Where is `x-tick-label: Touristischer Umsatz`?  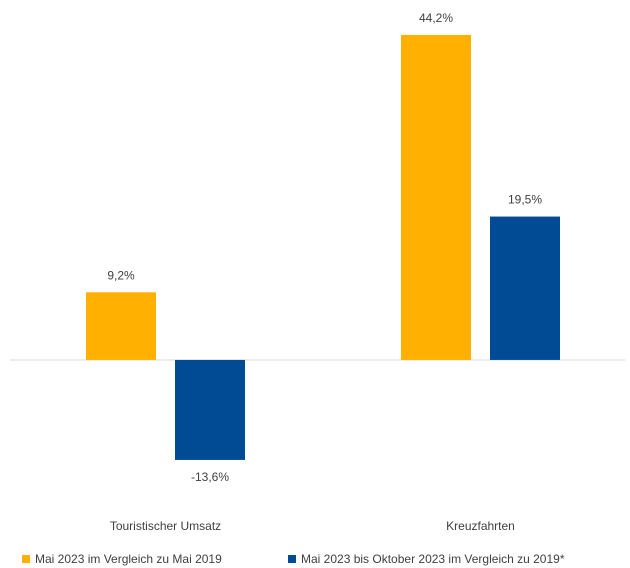 x-tick-label: Touristischer Umsatz is located at coordinates (165, 526).